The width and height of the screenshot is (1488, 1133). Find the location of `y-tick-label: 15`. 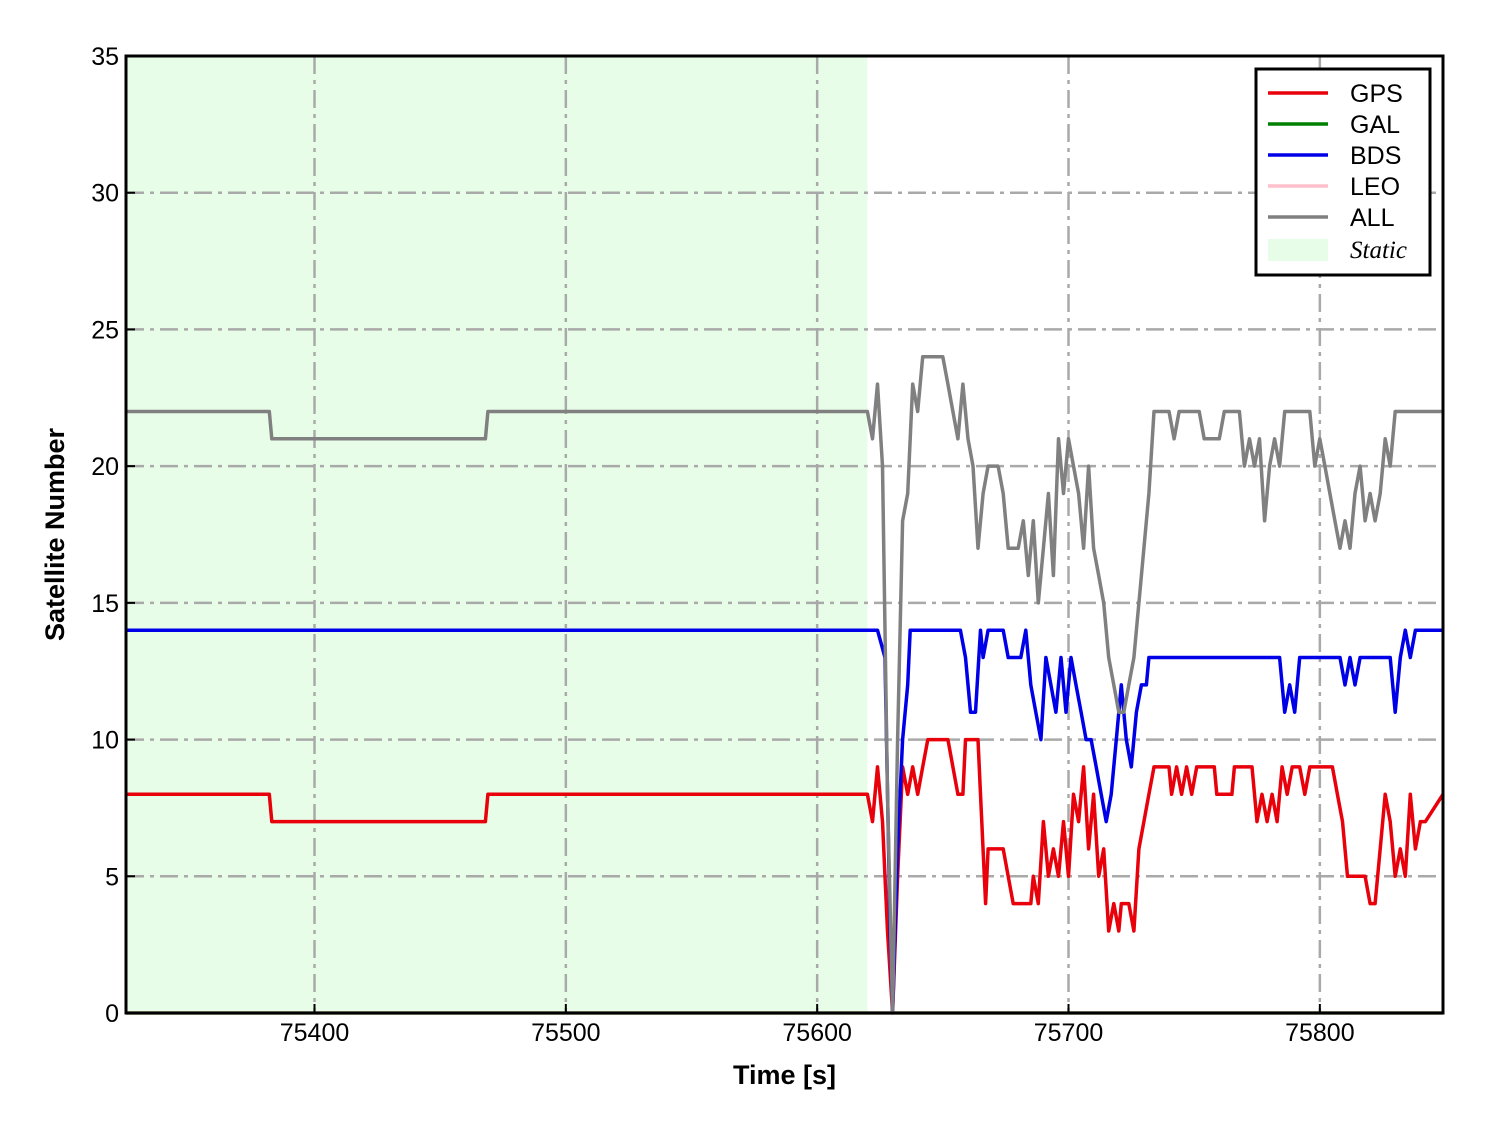

y-tick-label: 15 is located at coordinates (105, 604).